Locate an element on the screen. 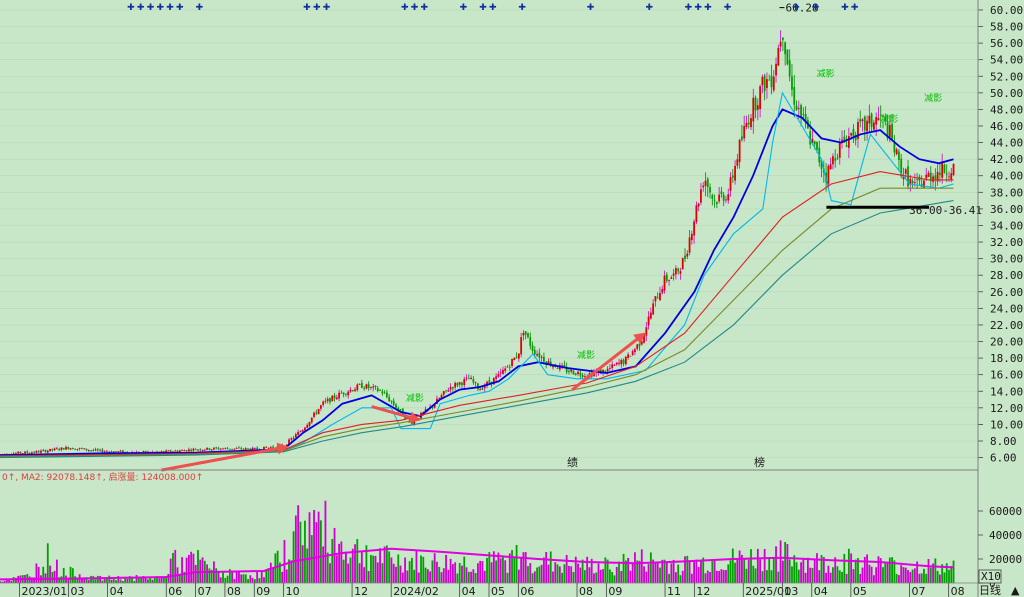 Image resolution: width=1024 pixels, height=597 pixels. y-tick-label: 32.00 is located at coordinates (1006, 242).